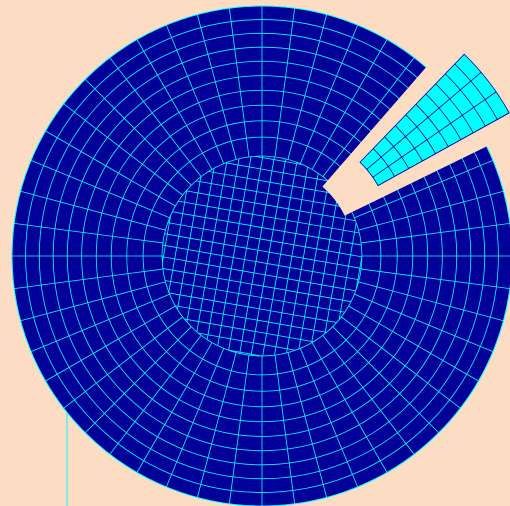  I want to click on wedge, so click(434, 120).